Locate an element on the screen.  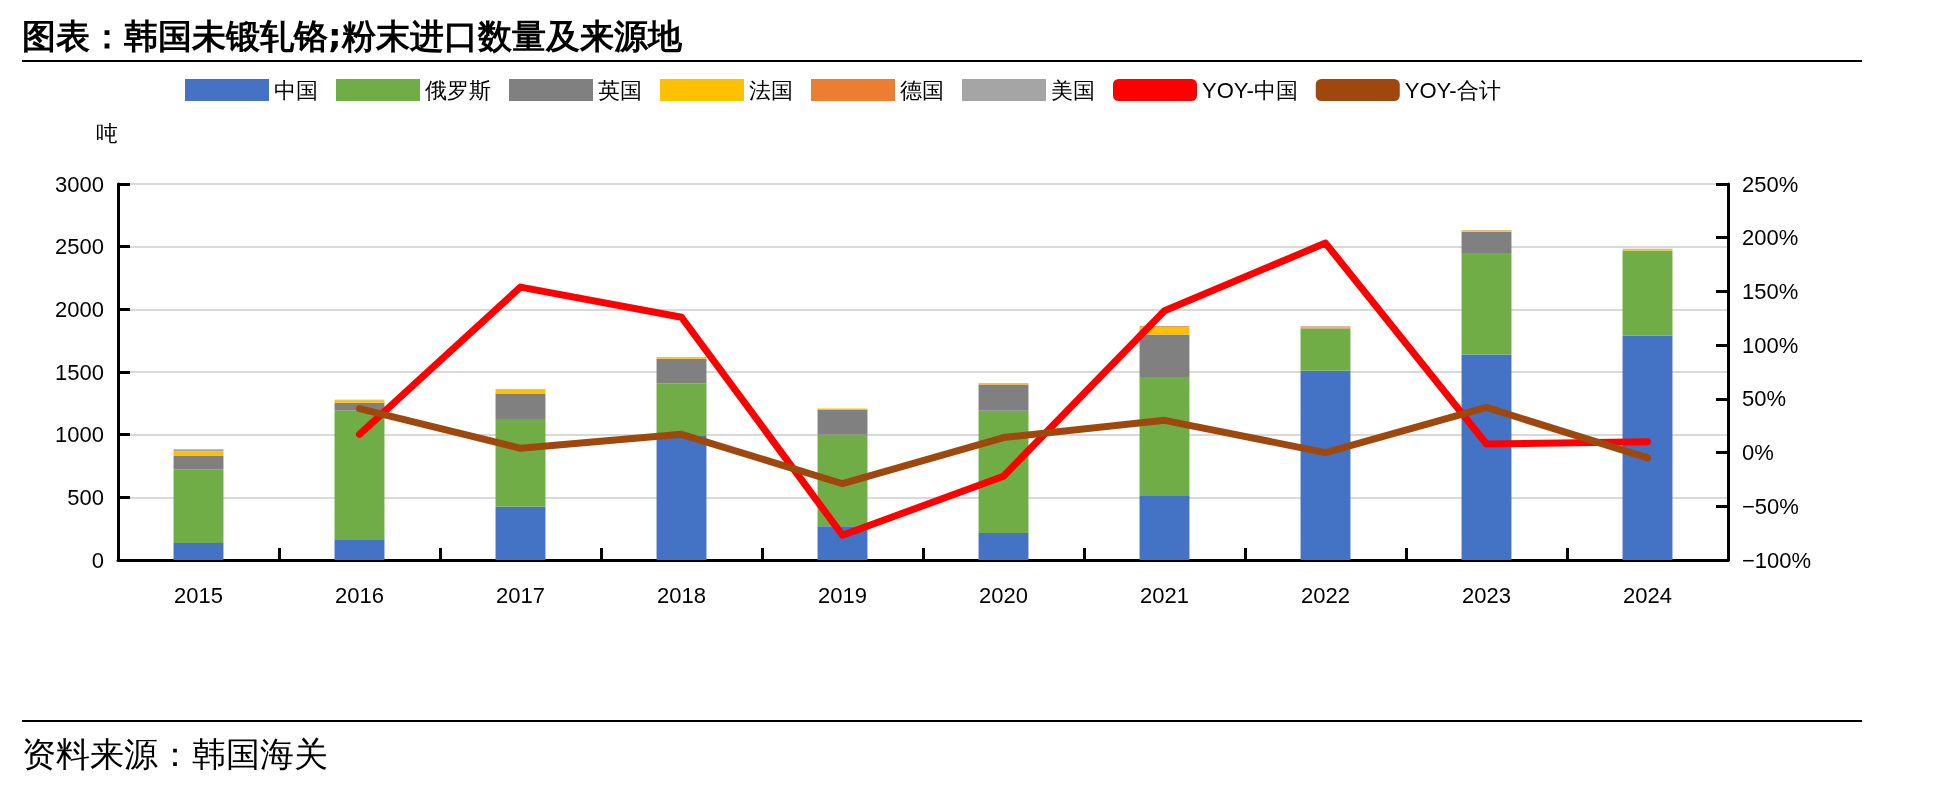
x-tick-label: 2024 is located at coordinates (1647, 595).